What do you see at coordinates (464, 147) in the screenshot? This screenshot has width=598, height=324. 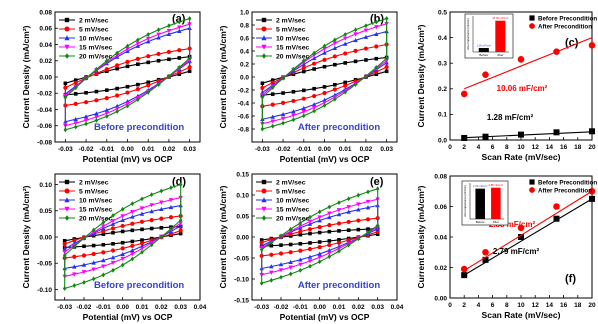 I see `x-tick-label: 2` at bounding box center [464, 147].